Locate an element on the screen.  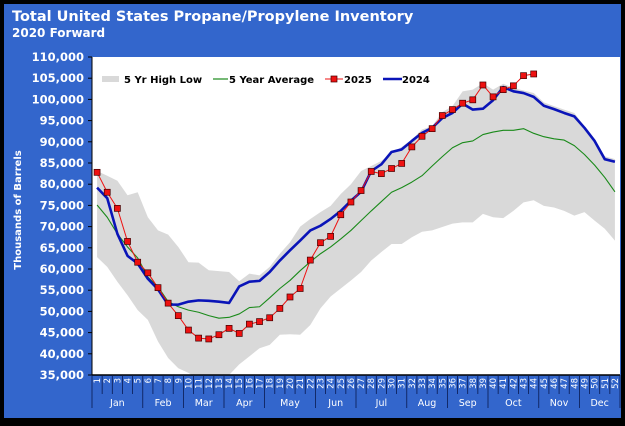
y-axis-label: Thousands of Barrels is located at coordinates (18, 209).